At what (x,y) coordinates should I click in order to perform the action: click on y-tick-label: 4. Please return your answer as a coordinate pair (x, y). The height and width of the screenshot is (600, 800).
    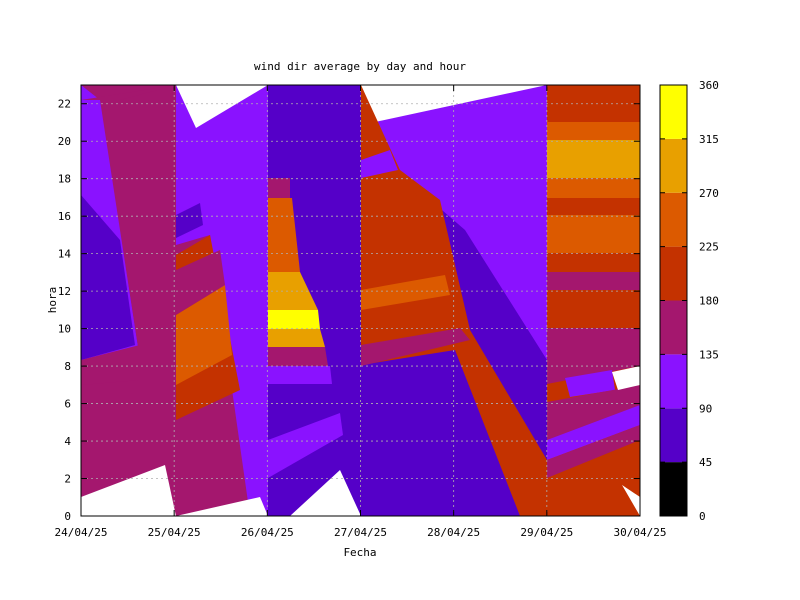
    Looking at the image, I should click on (67, 441).